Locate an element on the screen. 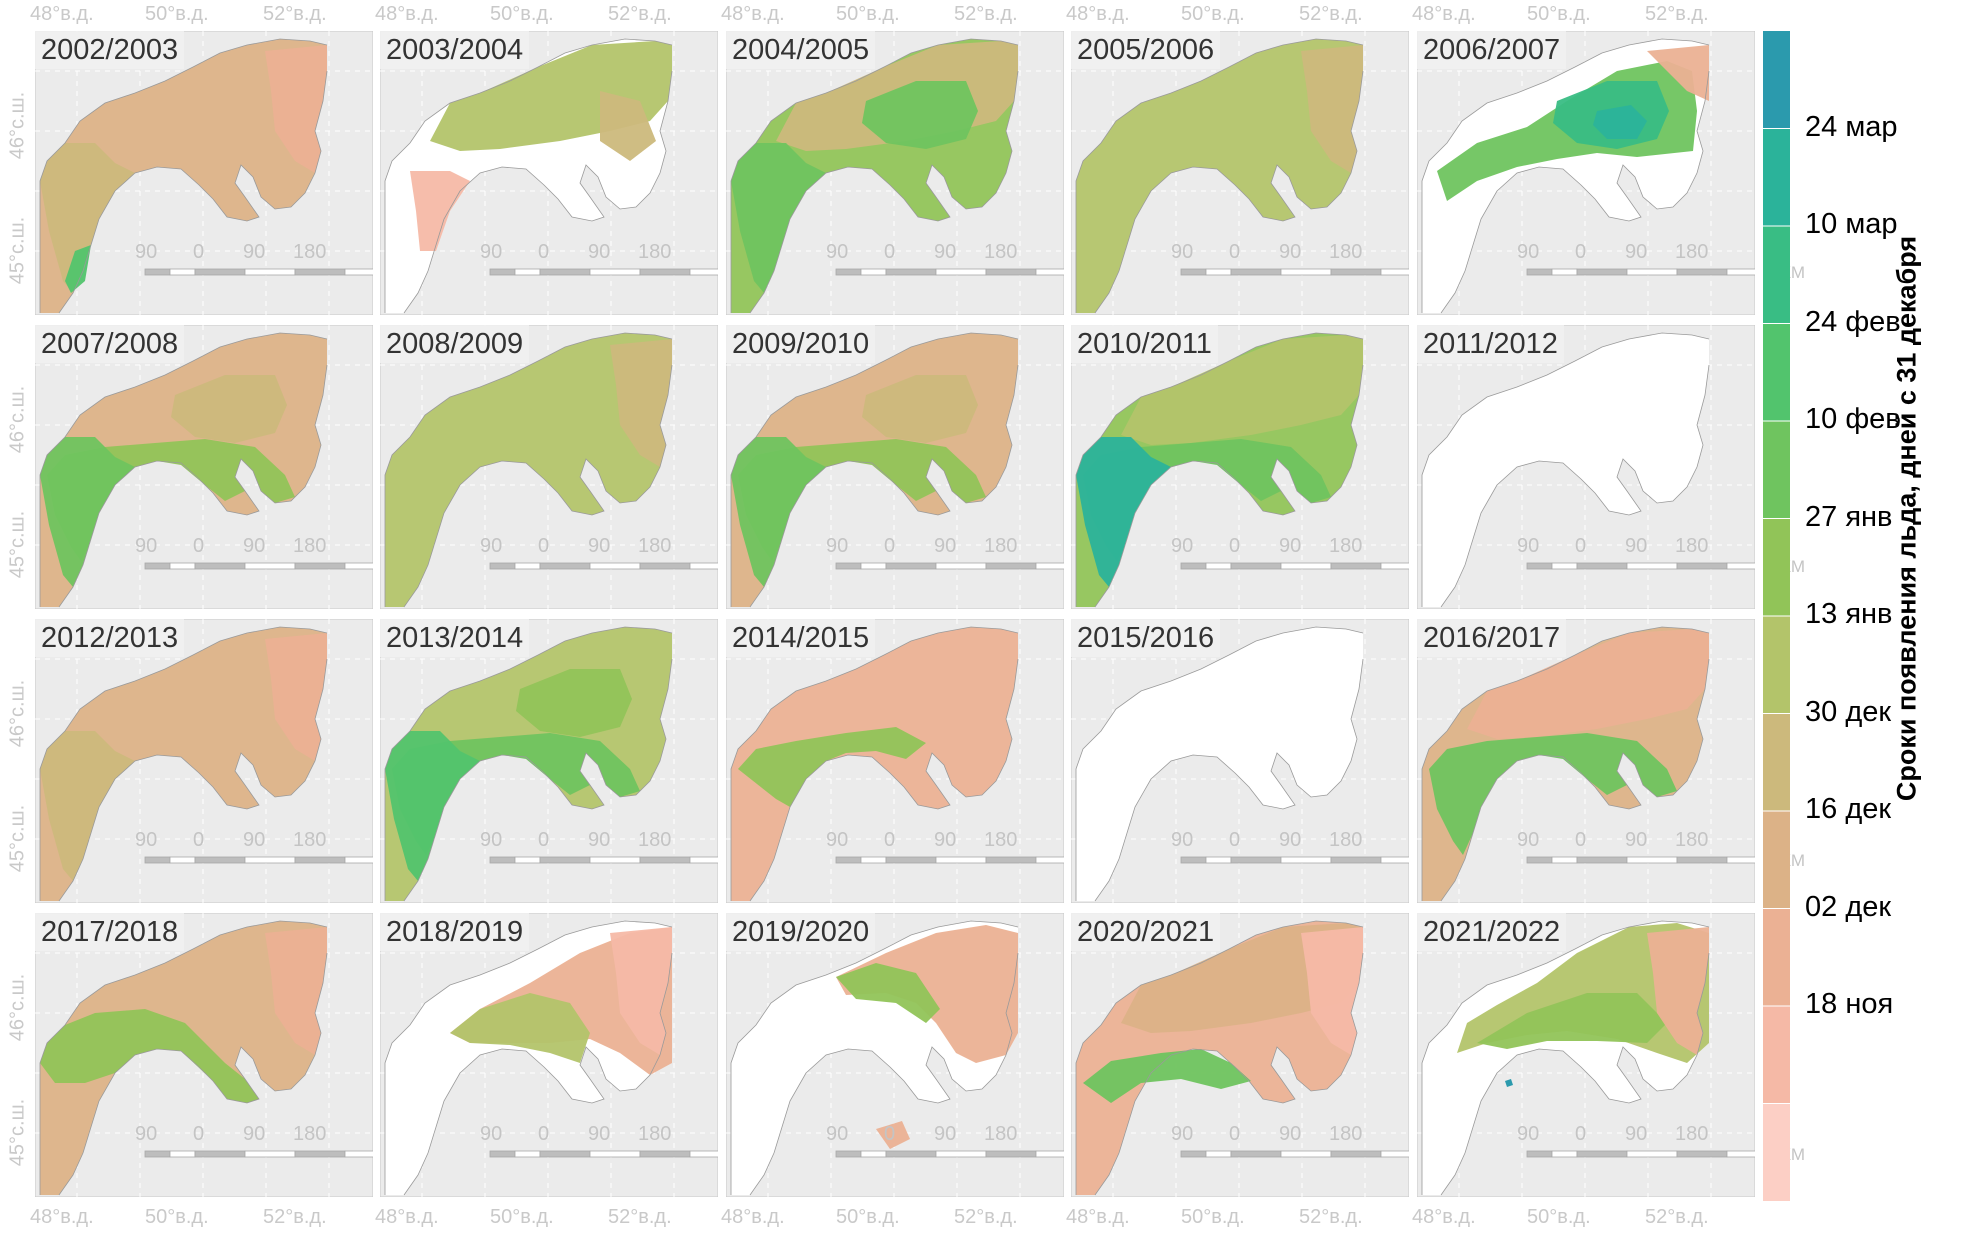  map-panel: 90090180КМ2013/2014 is located at coordinates (573, 761).